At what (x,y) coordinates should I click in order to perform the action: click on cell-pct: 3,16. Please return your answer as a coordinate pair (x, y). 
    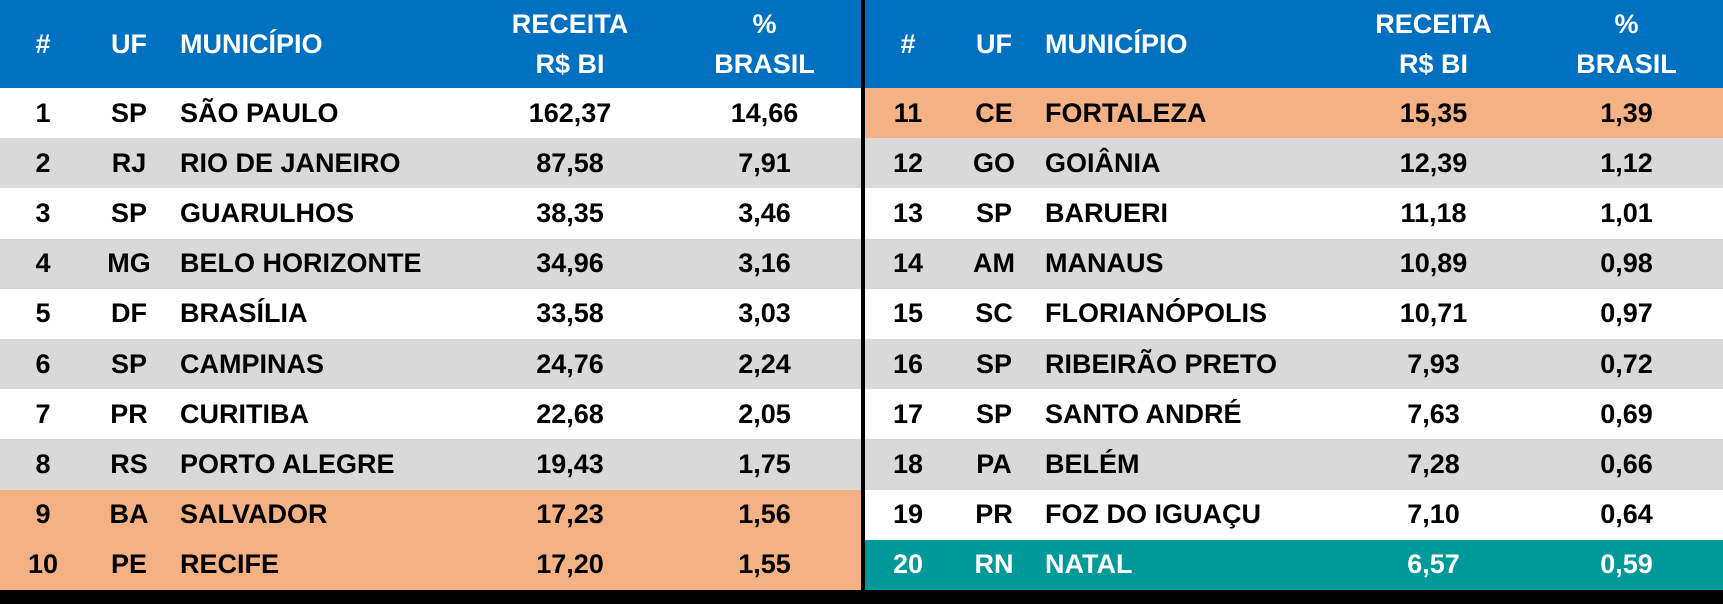
    Looking at the image, I should click on (764, 263).